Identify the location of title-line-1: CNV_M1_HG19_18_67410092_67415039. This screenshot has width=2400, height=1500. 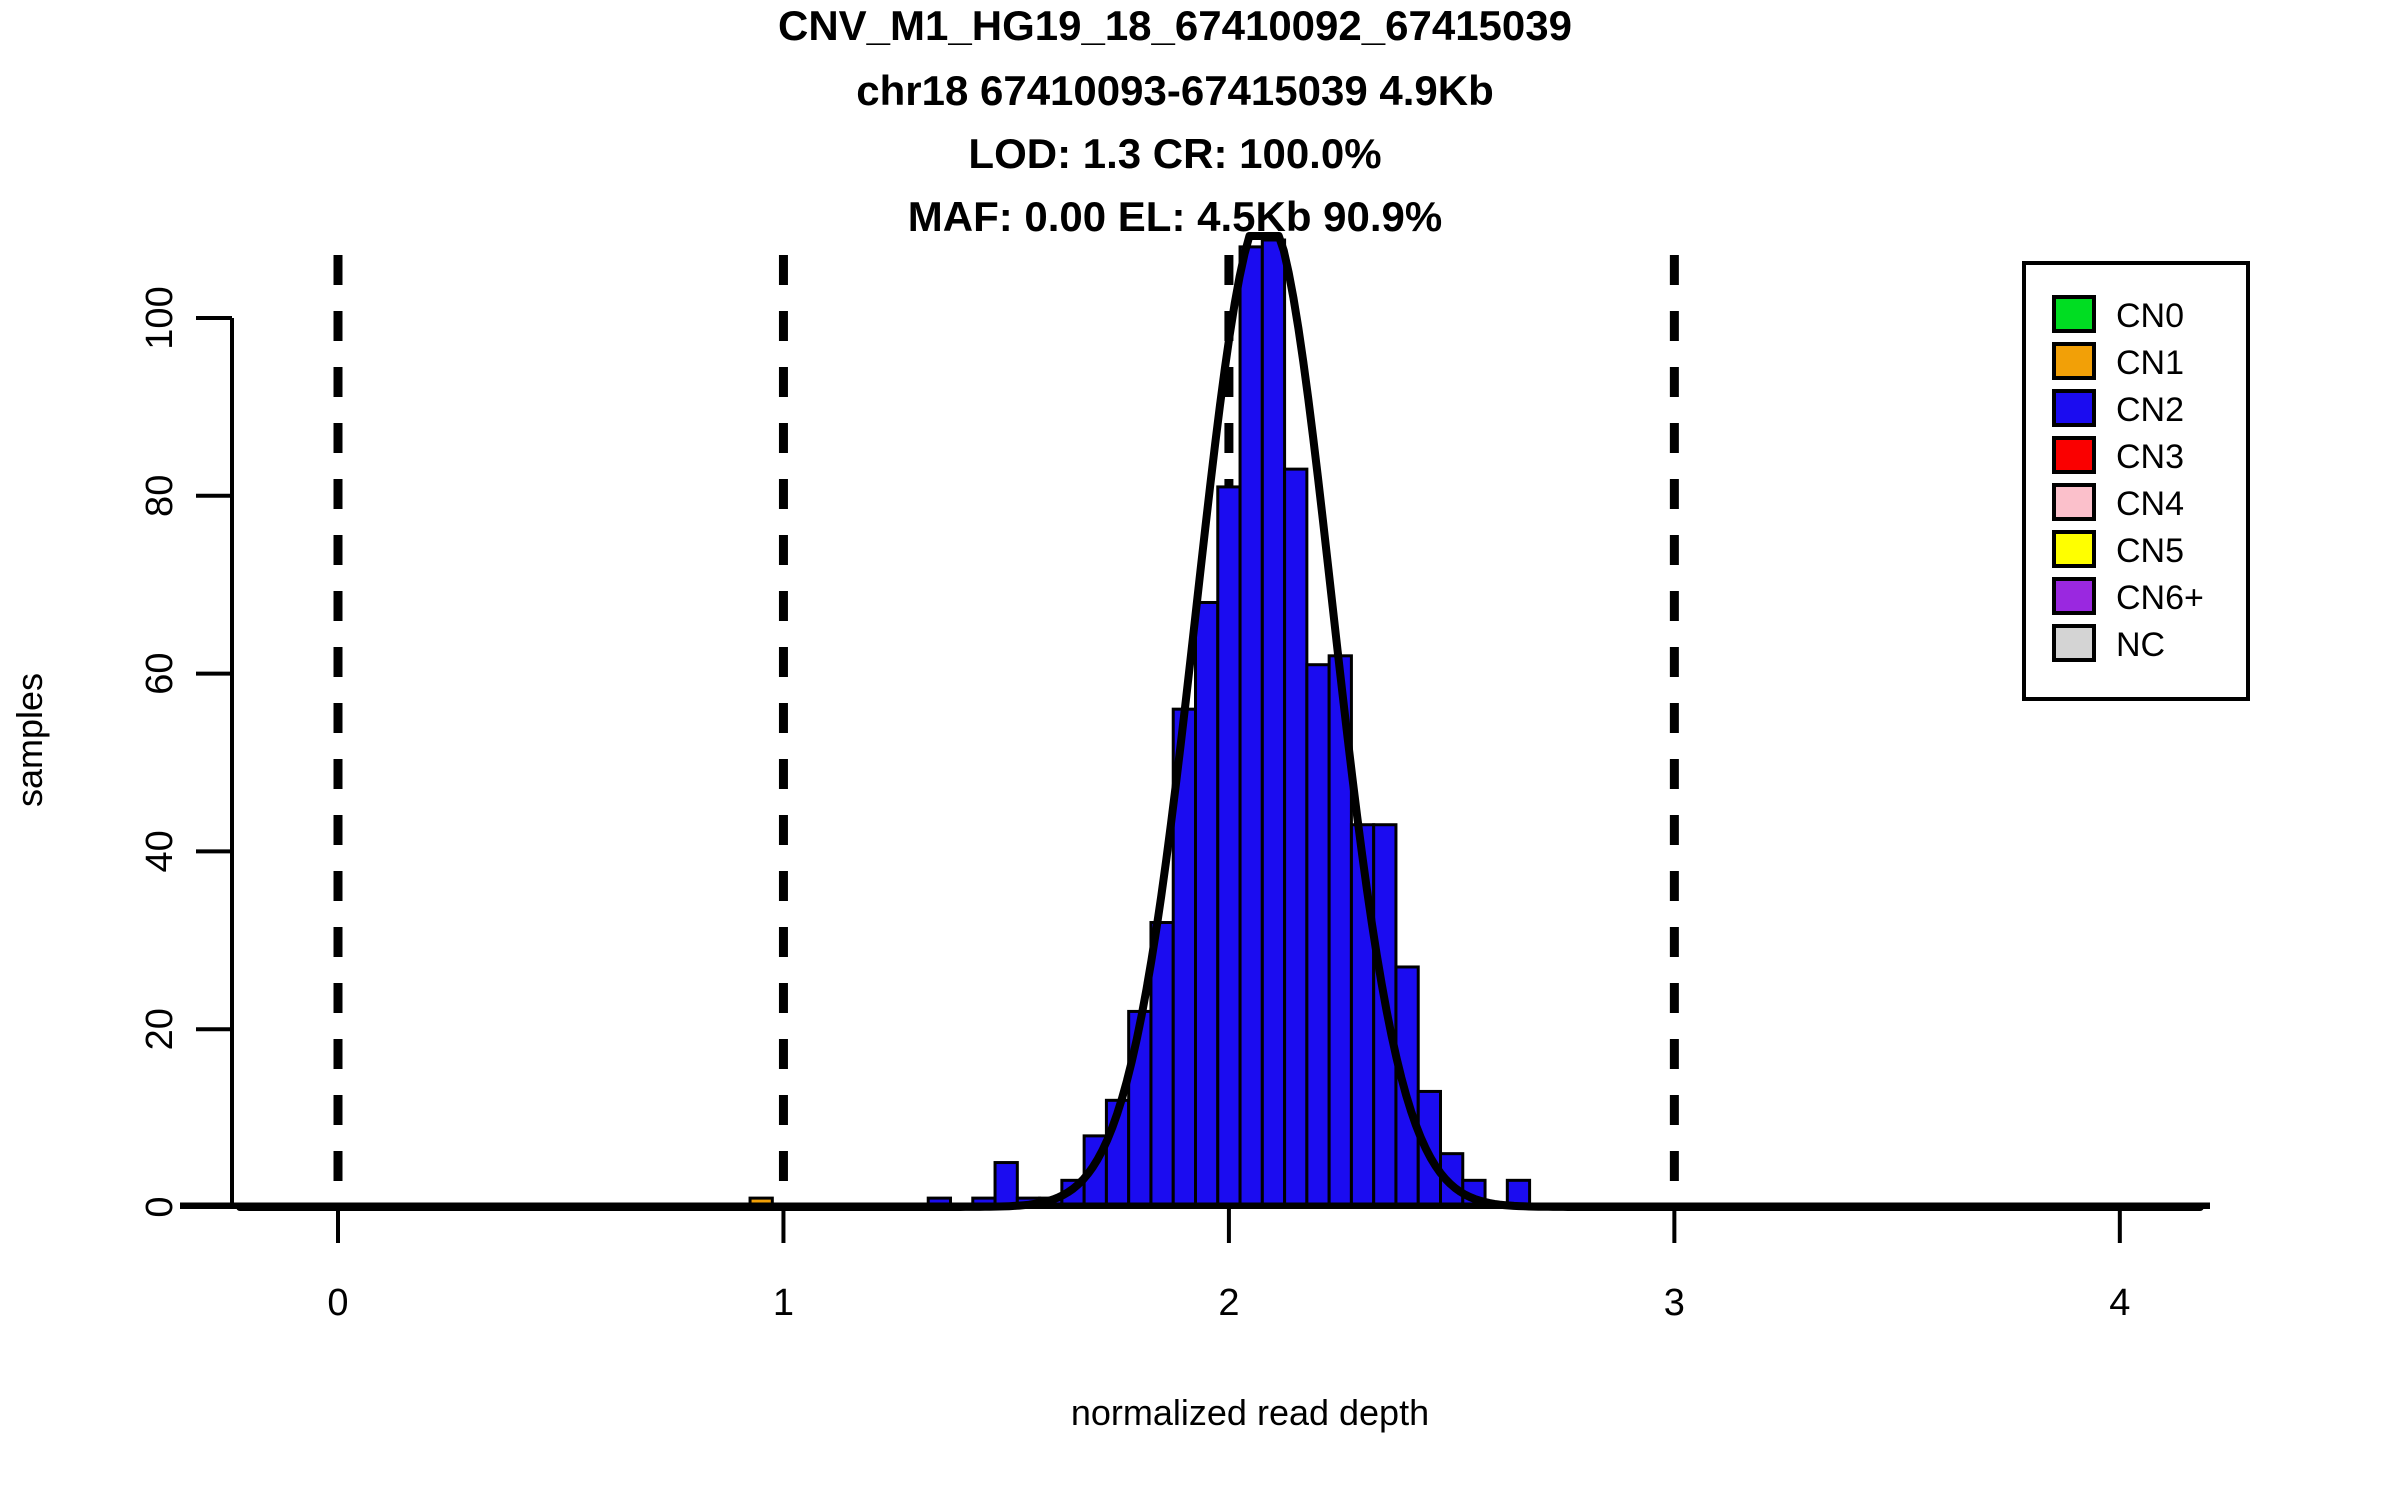
(1175, 25).